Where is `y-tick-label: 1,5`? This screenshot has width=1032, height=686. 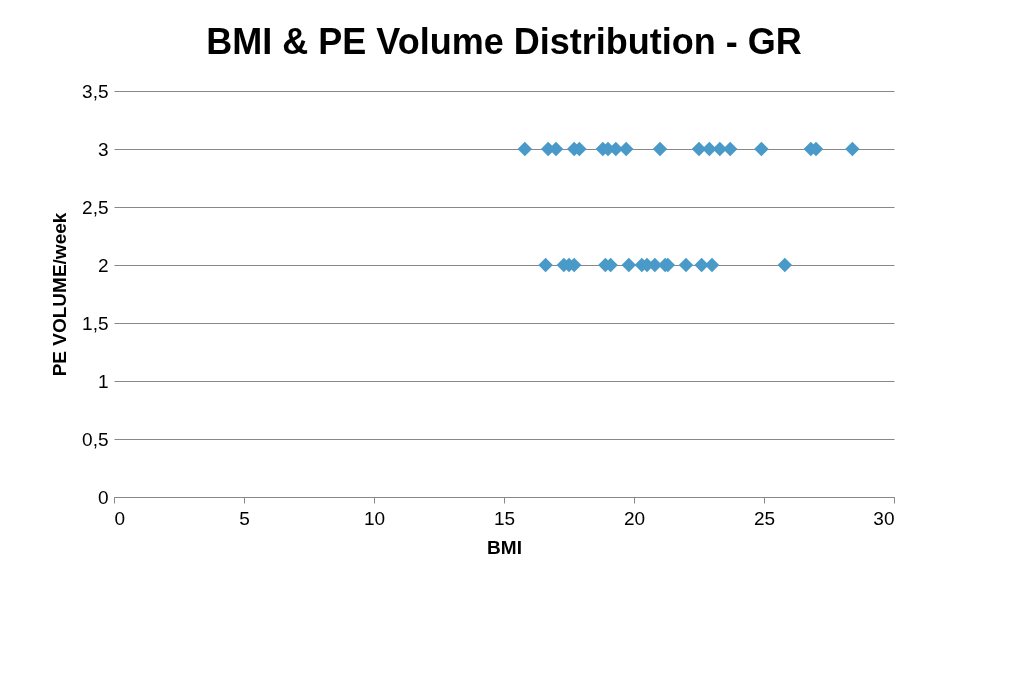 y-tick-label: 1,5 is located at coordinates (95, 323).